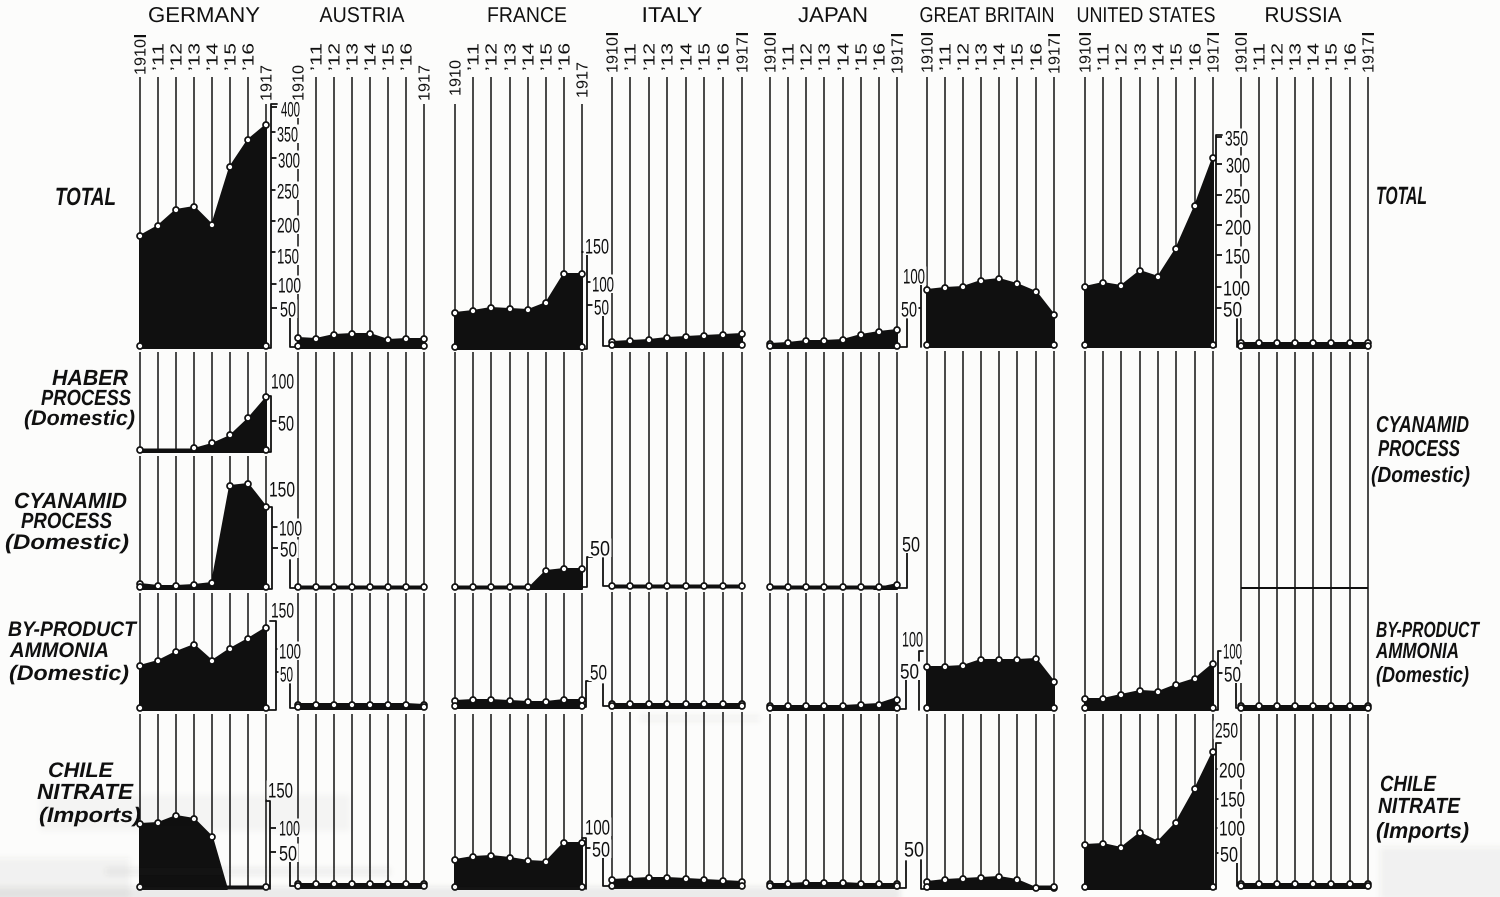 The width and height of the screenshot is (1500, 897). Describe the element at coordinates (527, 15) in the screenshot. I see `svg-text: FRANCE` at that location.